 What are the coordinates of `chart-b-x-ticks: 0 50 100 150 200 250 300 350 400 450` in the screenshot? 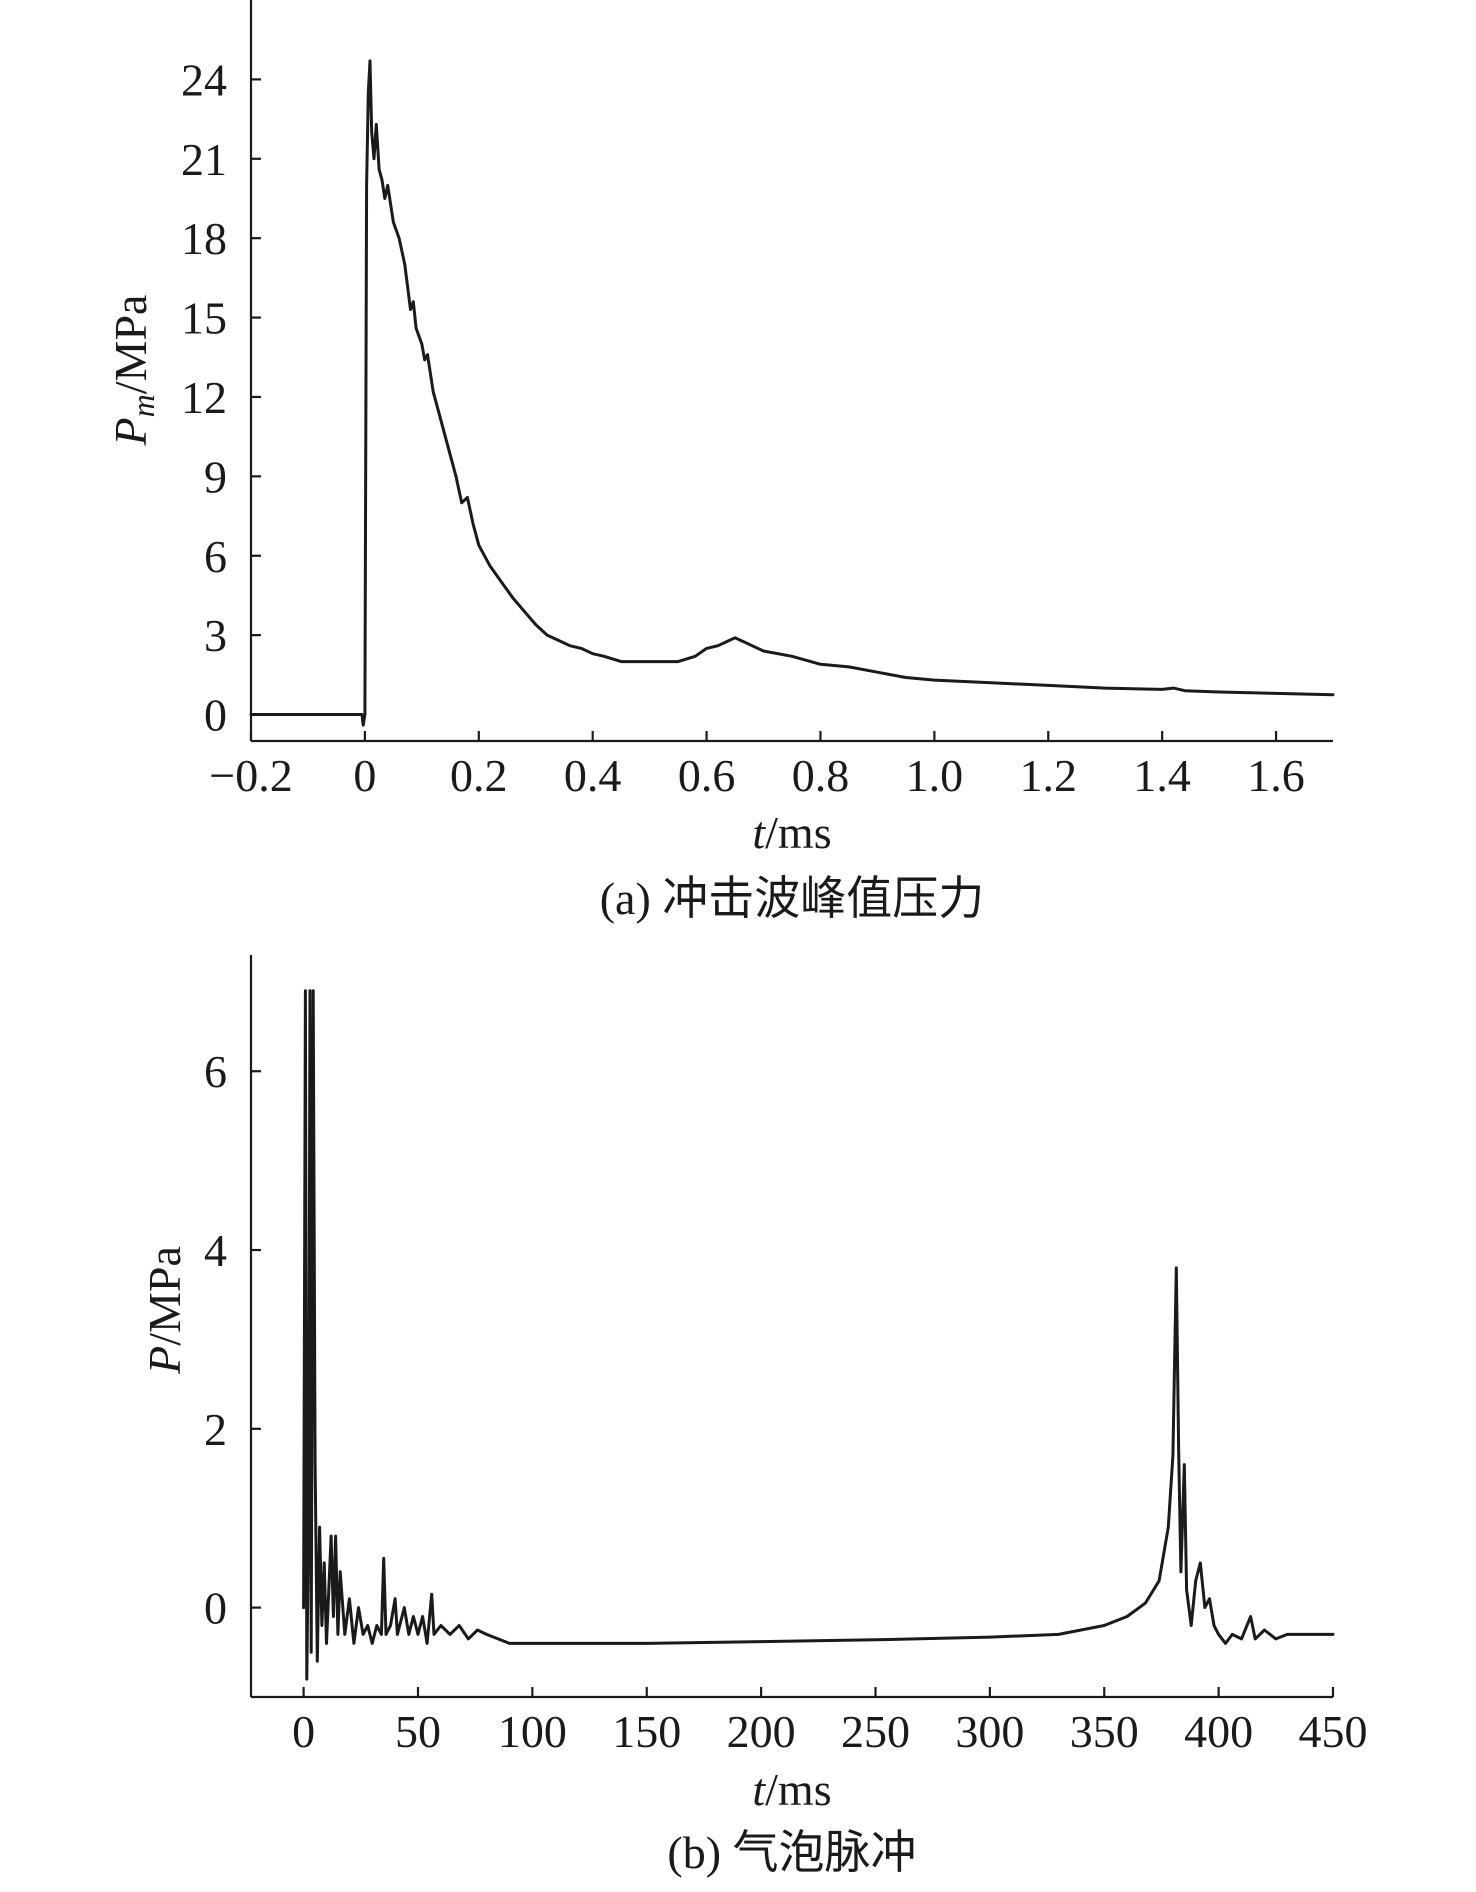 It's located at (830, 1722).